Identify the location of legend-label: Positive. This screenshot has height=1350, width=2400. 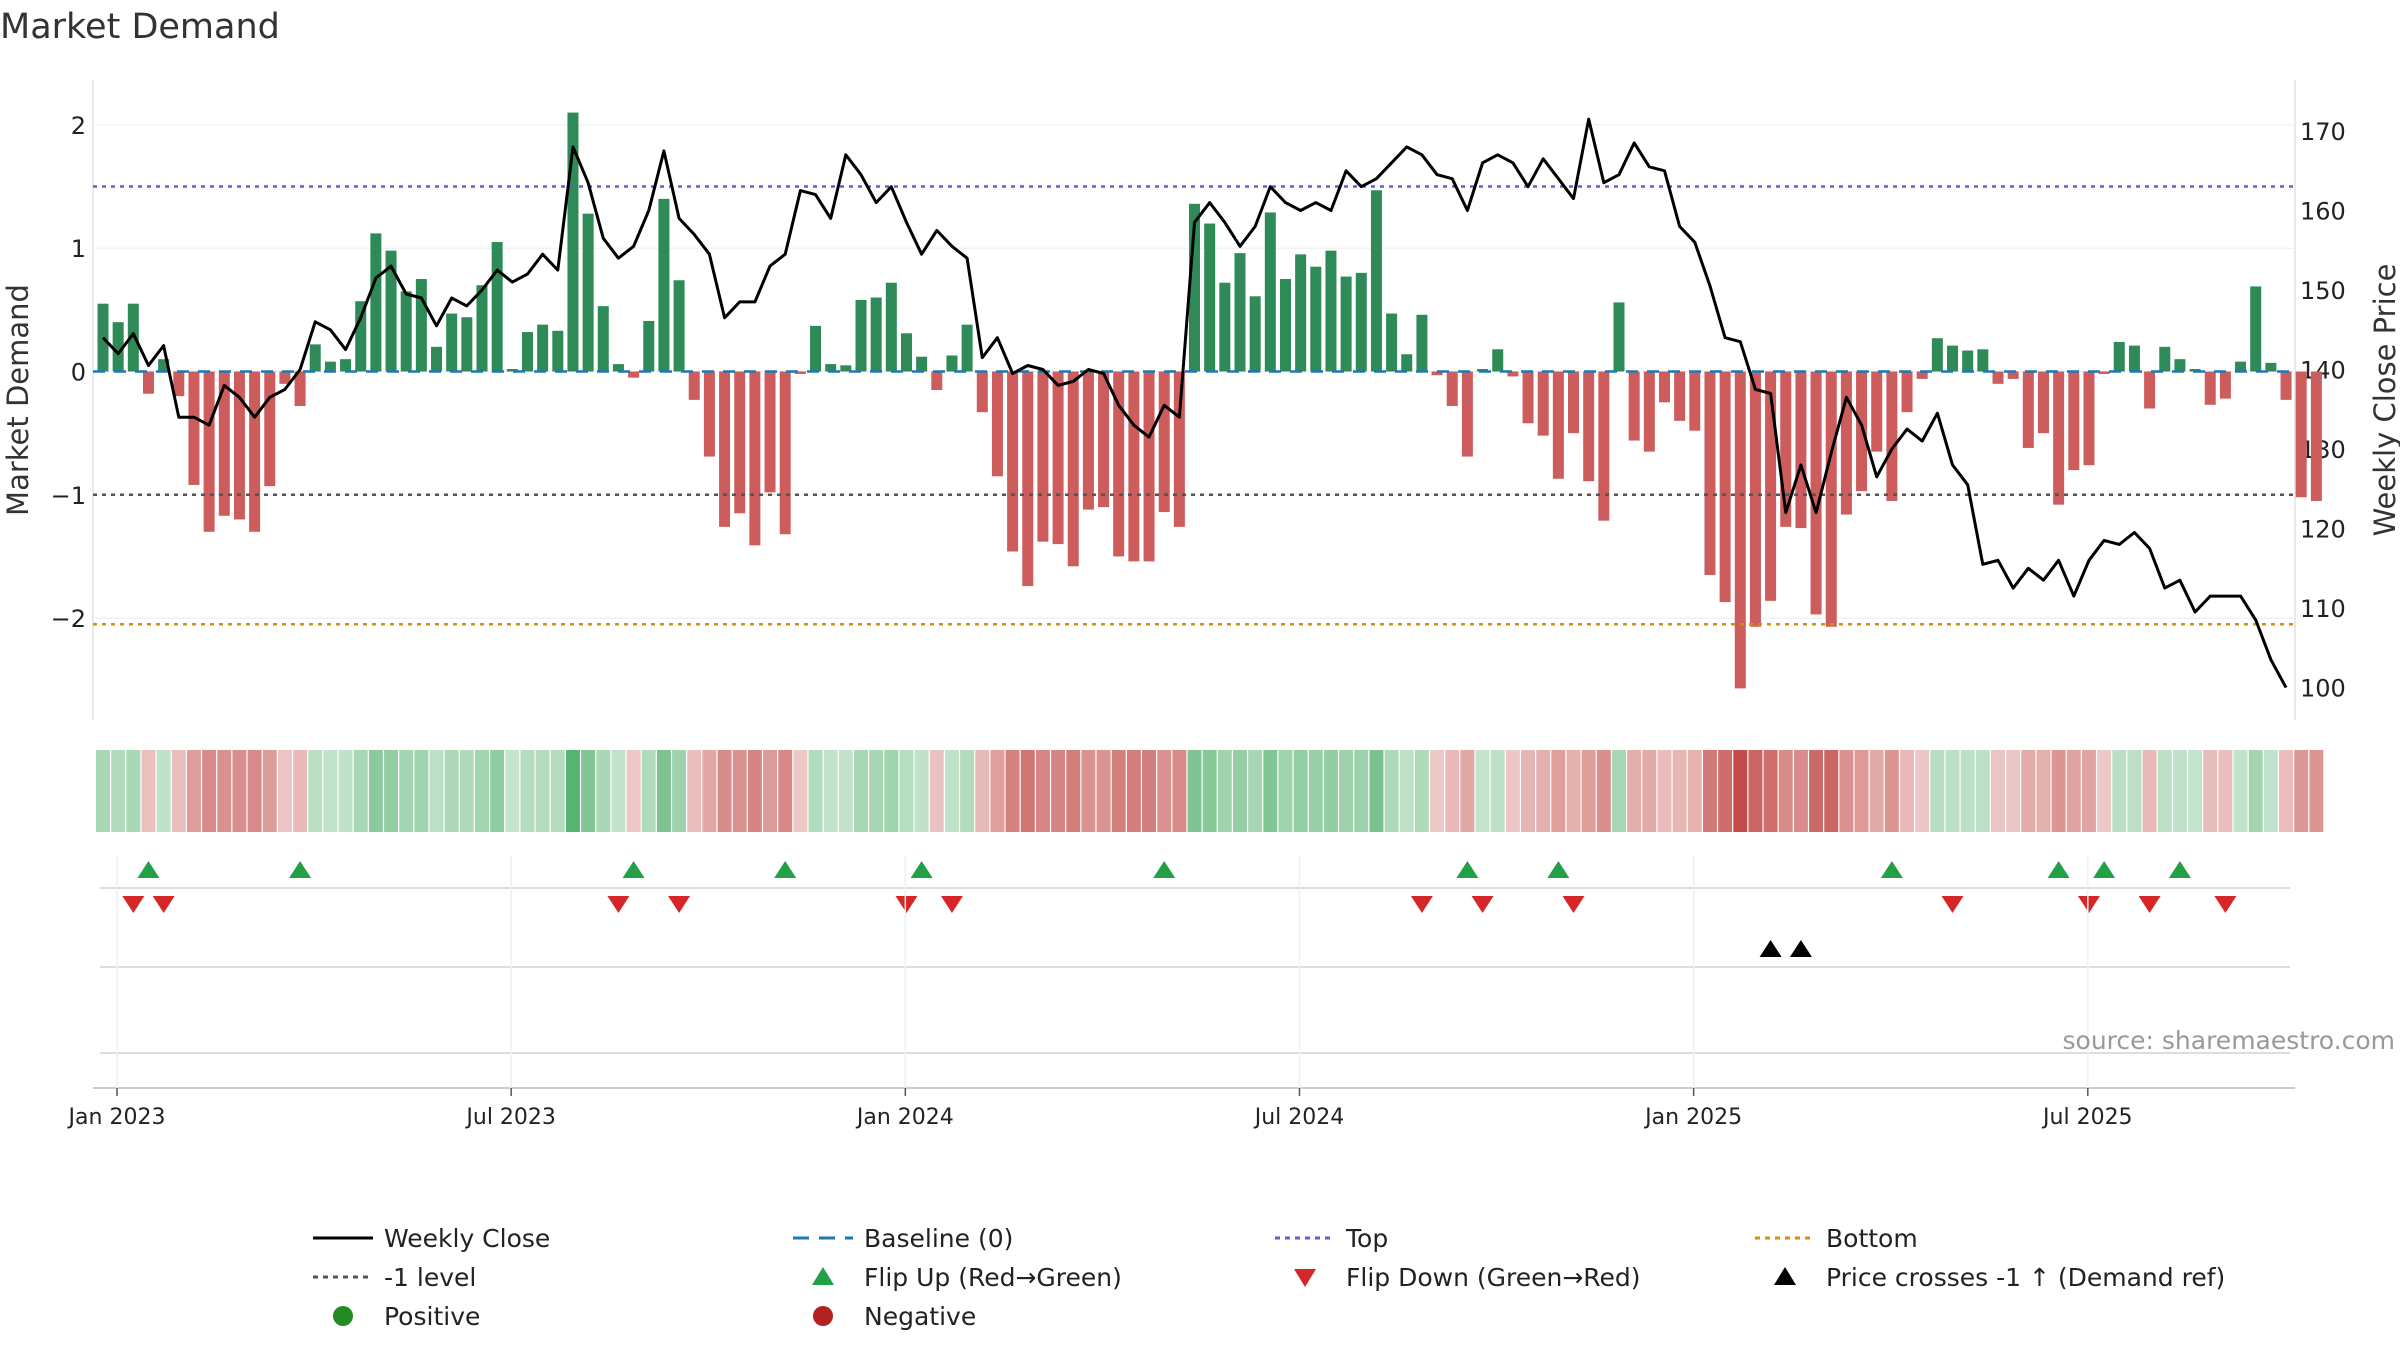
(432, 1316).